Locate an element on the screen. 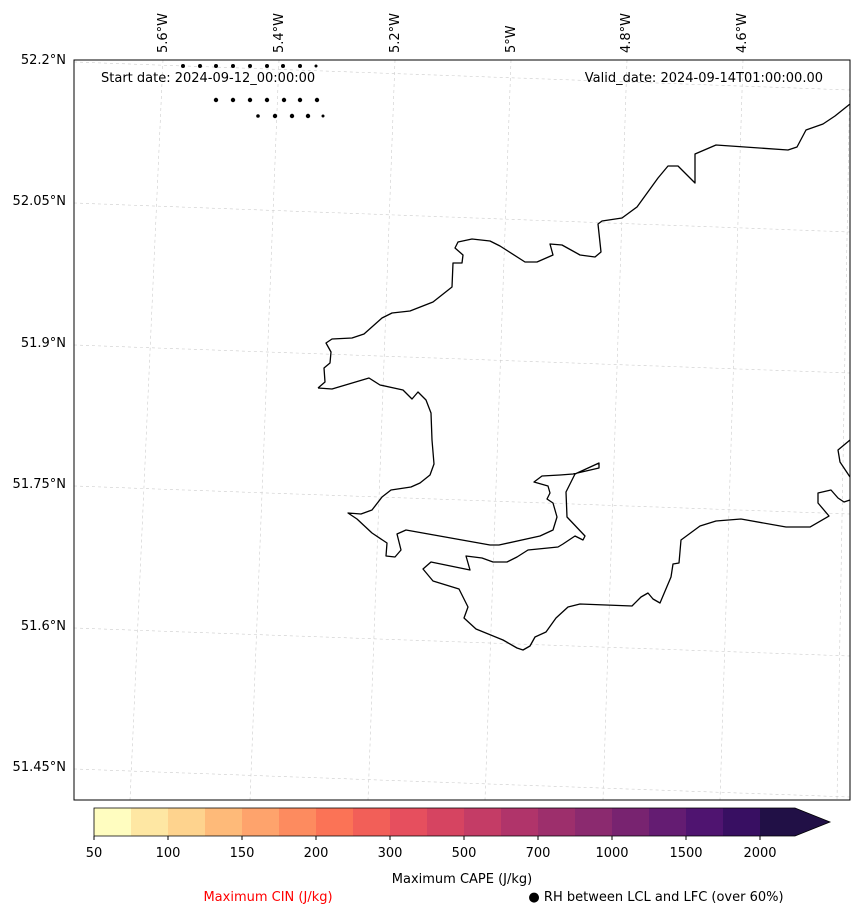 The width and height of the screenshot is (859, 915). colorbar-tick-label: 1500 is located at coordinates (686, 853).